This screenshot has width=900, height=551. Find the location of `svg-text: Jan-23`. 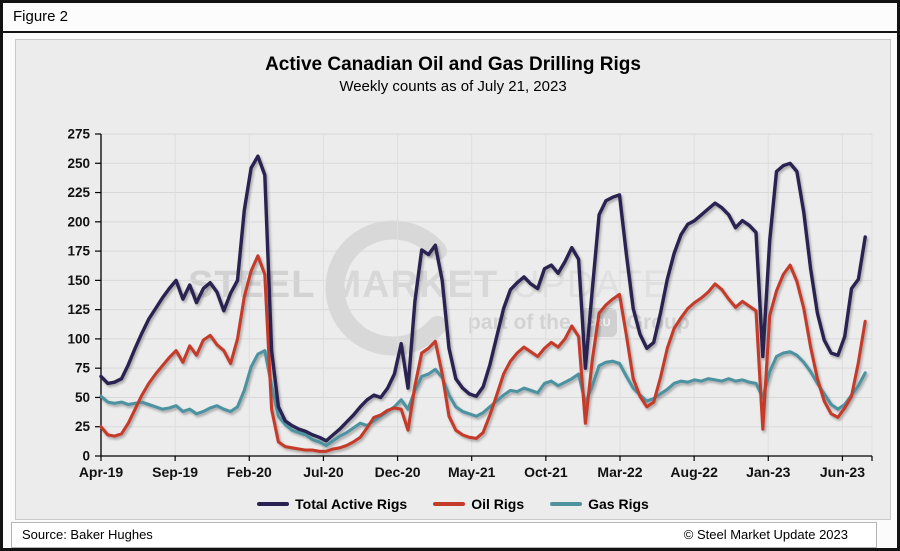

svg-text: Jan-23 is located at coordinates (768, 472).